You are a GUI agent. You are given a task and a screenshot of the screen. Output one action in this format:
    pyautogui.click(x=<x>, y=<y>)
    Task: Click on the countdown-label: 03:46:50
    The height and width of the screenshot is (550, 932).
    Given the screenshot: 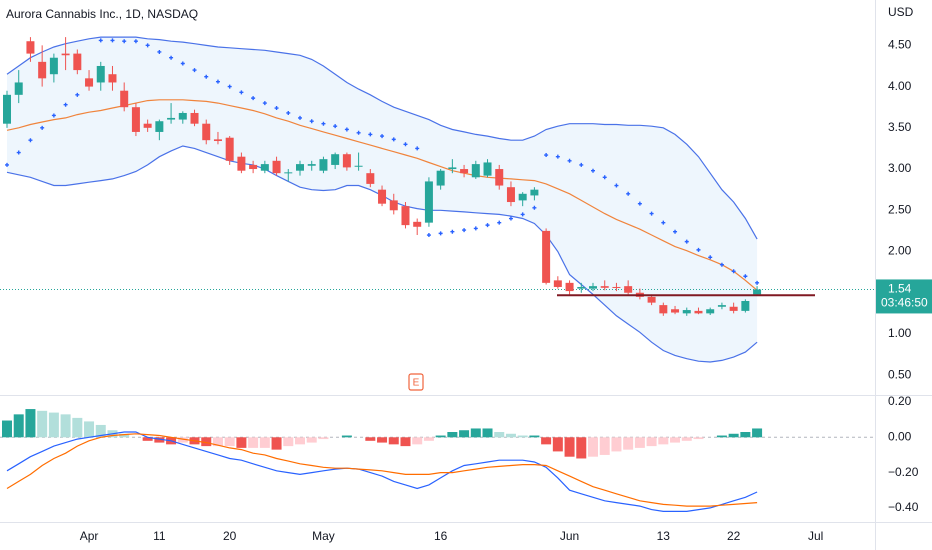 What is the action you would take?
    pyautogui.click(x=904, y=303)
    